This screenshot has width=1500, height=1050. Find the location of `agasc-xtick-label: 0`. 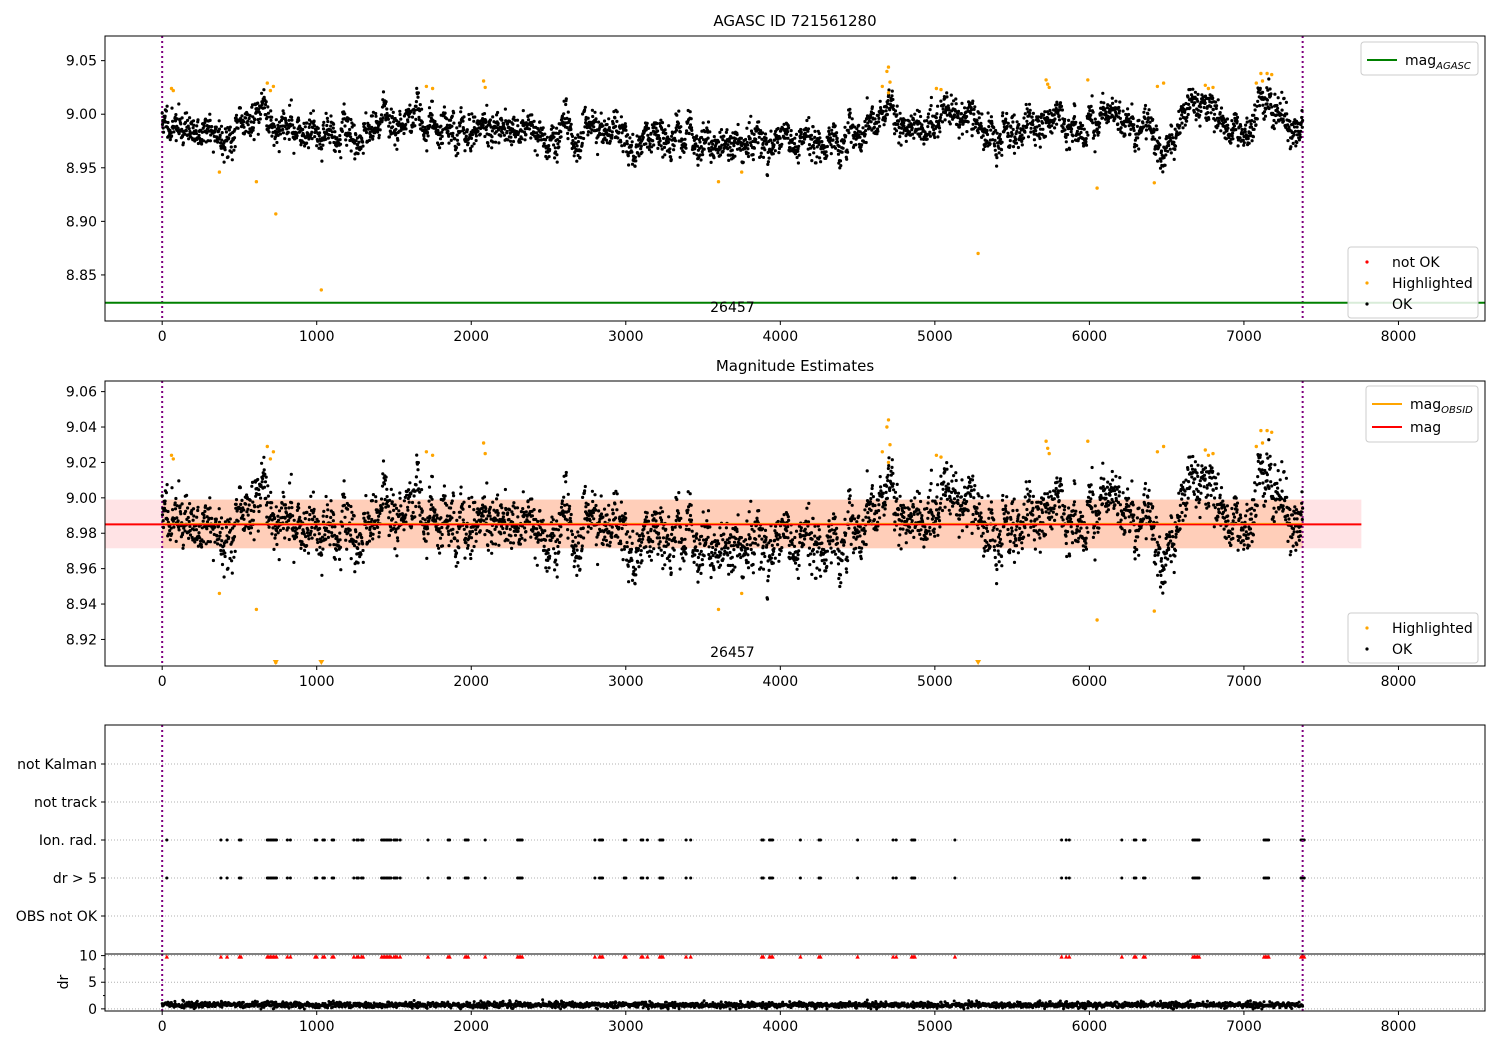

agasc-xtick-label: 0 is located at coordinates (162, 337).